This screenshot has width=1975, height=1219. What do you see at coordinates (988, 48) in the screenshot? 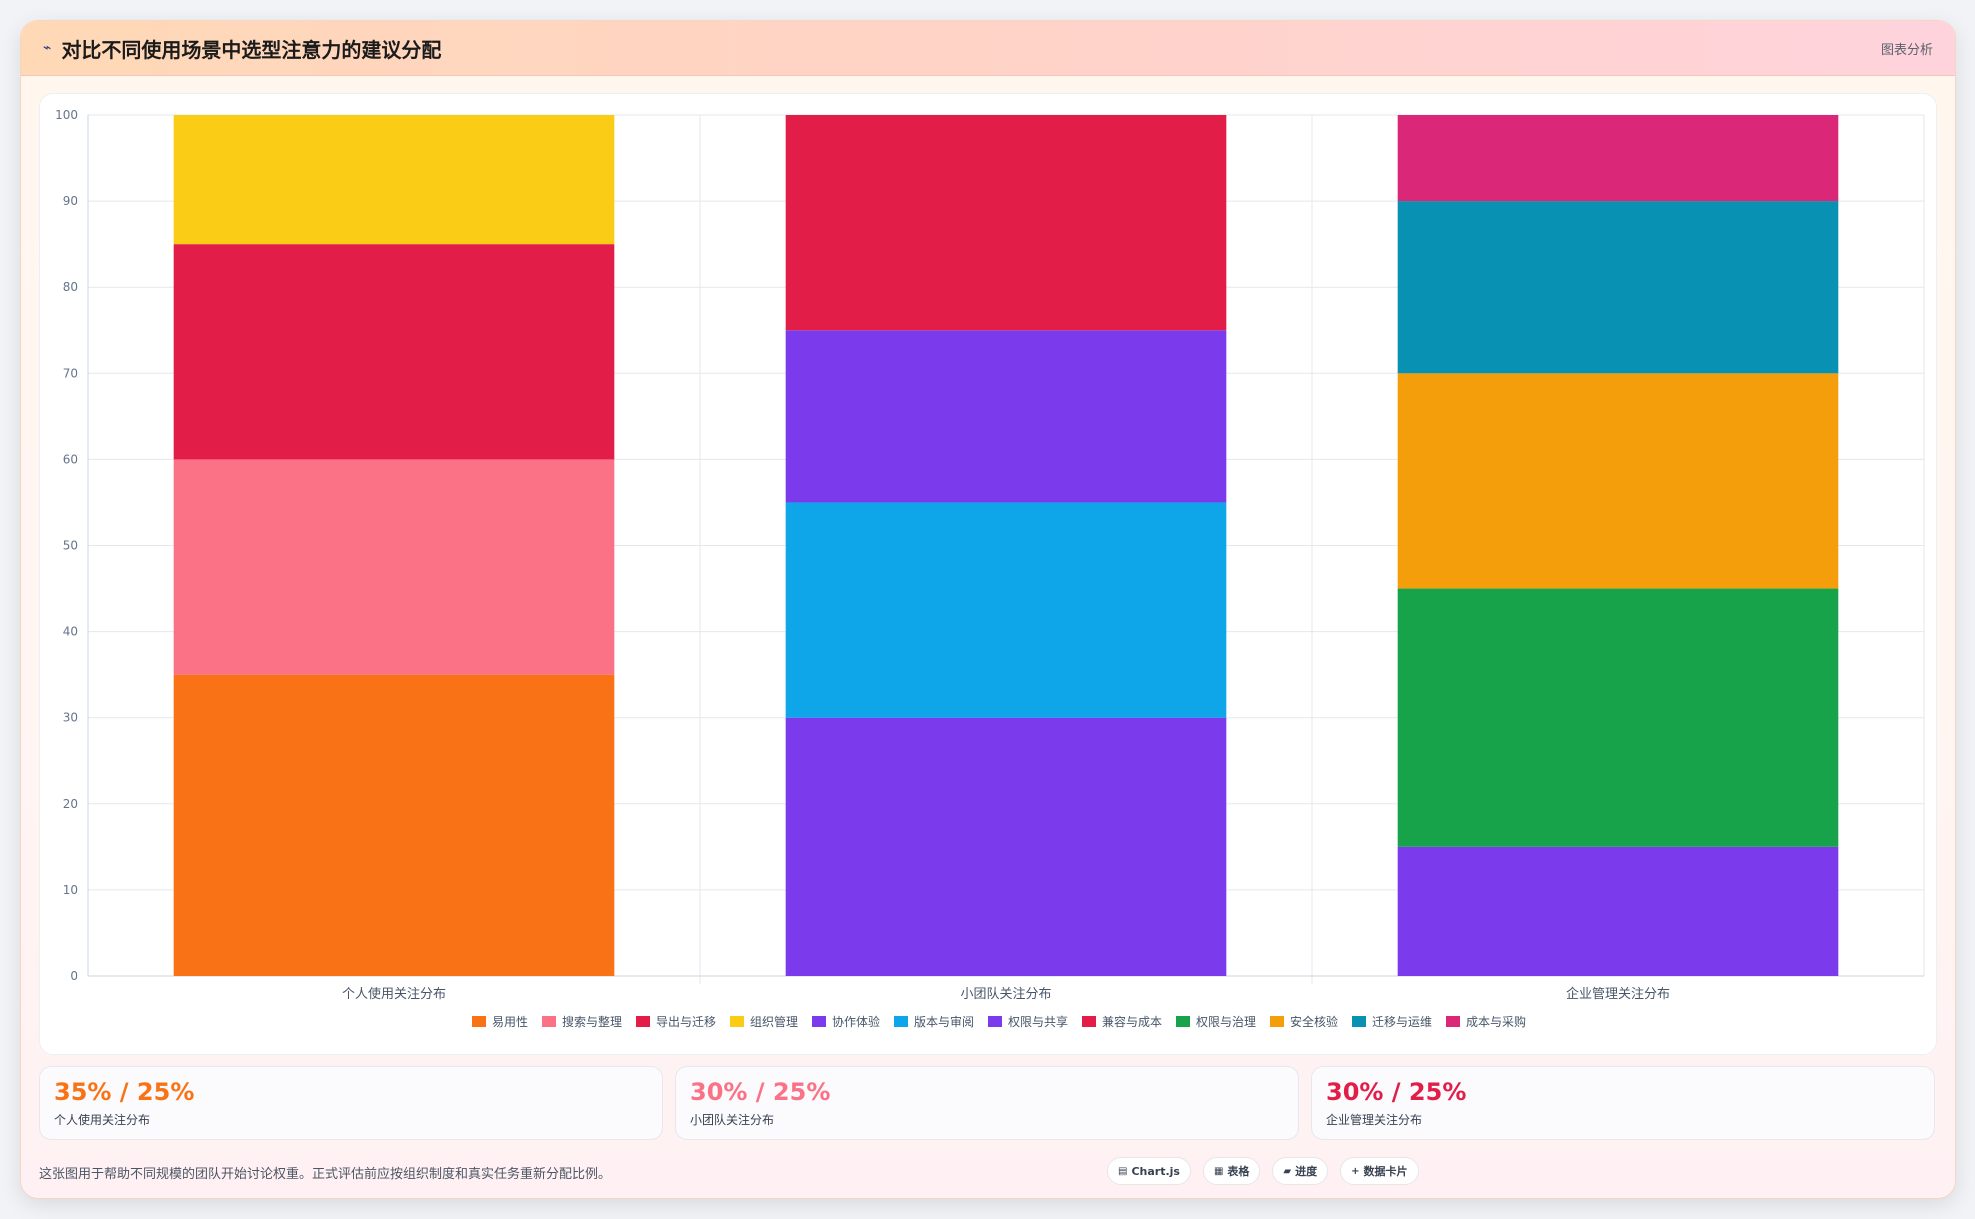
I see `card-header: ⌁ 对比不同使用场景中选型注意力的建议分配 图表分析` at bounding box center [988, 48].